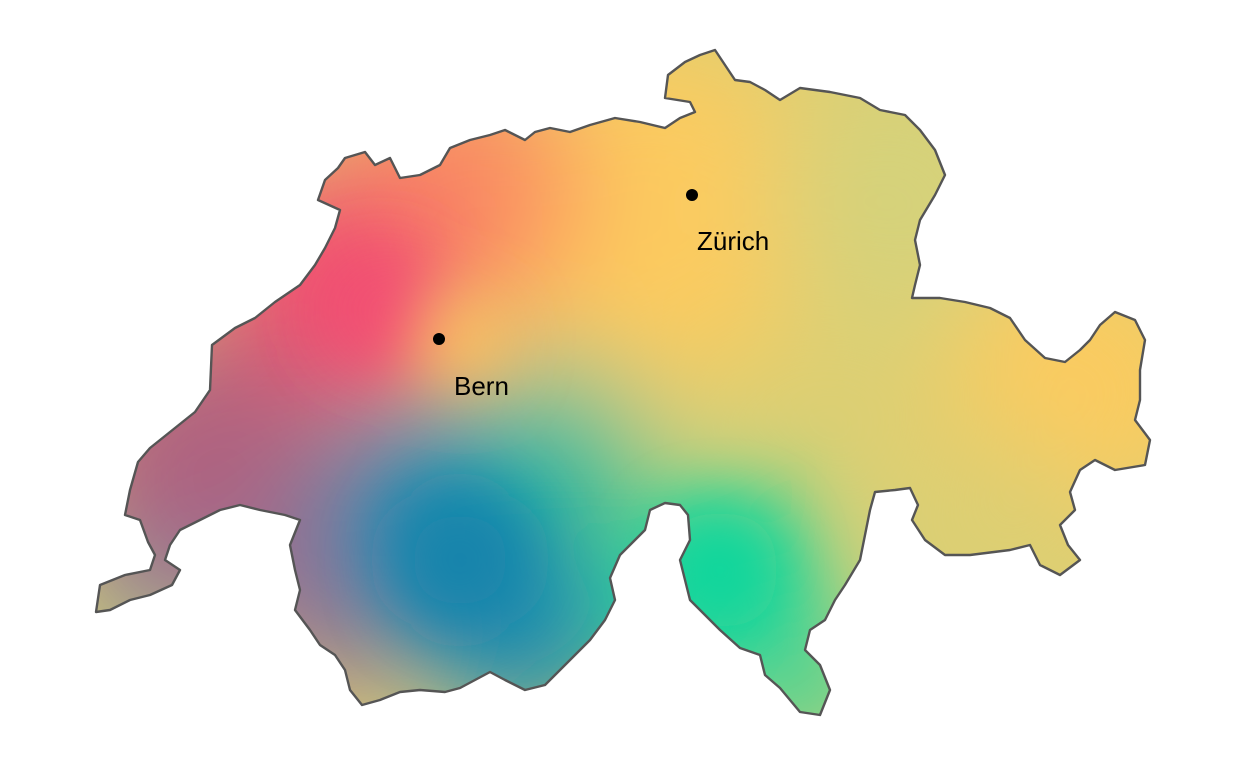 Image resolution: width=1248 pixels, height=768 pixels. I want to click on city-label-bern: Bern, so click(481, 386).